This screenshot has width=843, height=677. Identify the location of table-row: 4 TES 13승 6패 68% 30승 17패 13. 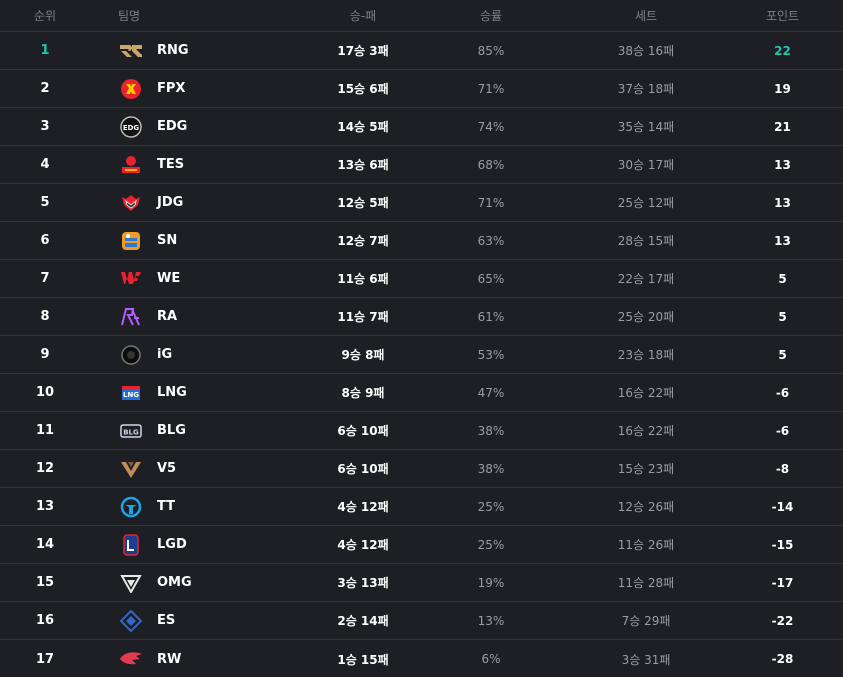
(421, 165).